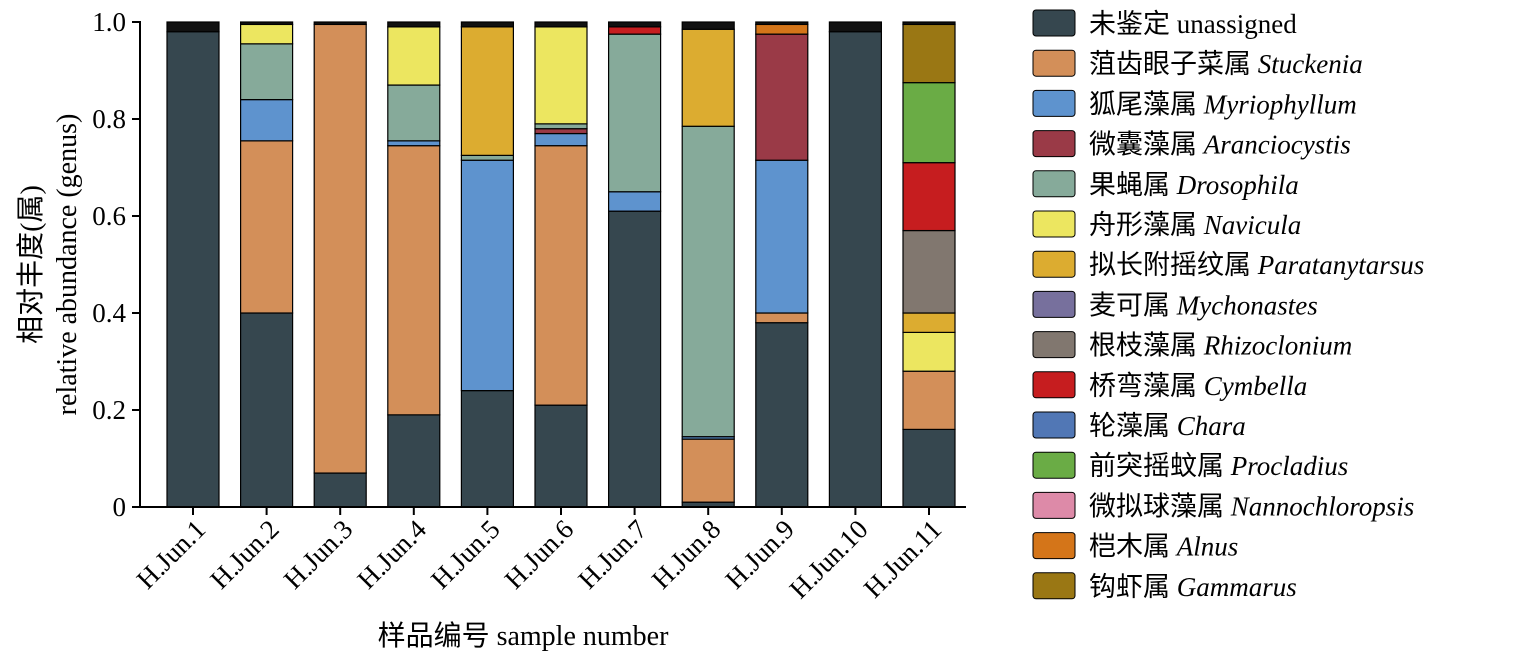  Describe the element at coordinates (1173, 64) in the screenshot. I see `legend-label-cn: 菹齿眼子菜属` at that location.